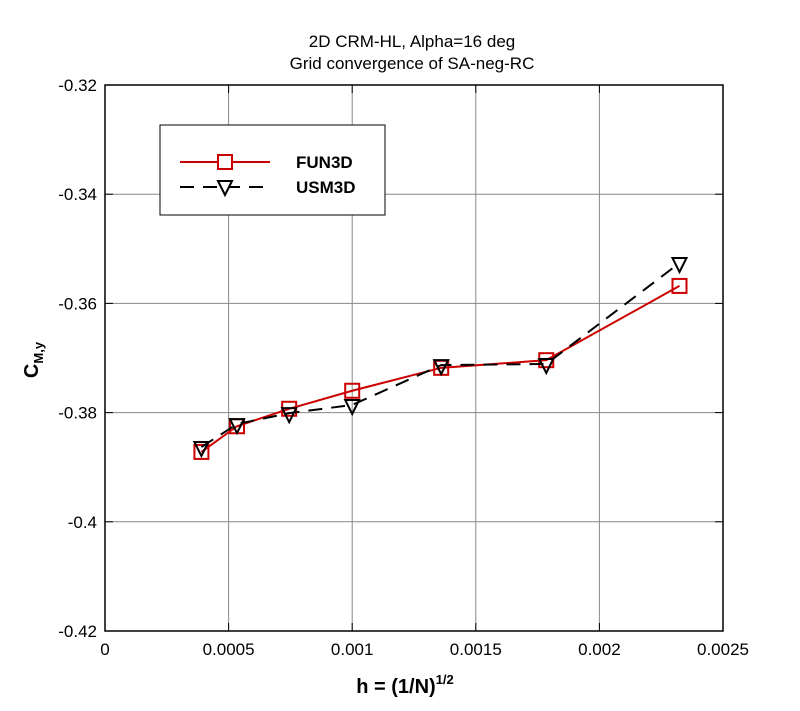 The width and height of the screenshot is (800, 711). Describe the element at coordinates (326, 187) in the screenshot. I see `legend-usm3d-label: USM3D` at that location.